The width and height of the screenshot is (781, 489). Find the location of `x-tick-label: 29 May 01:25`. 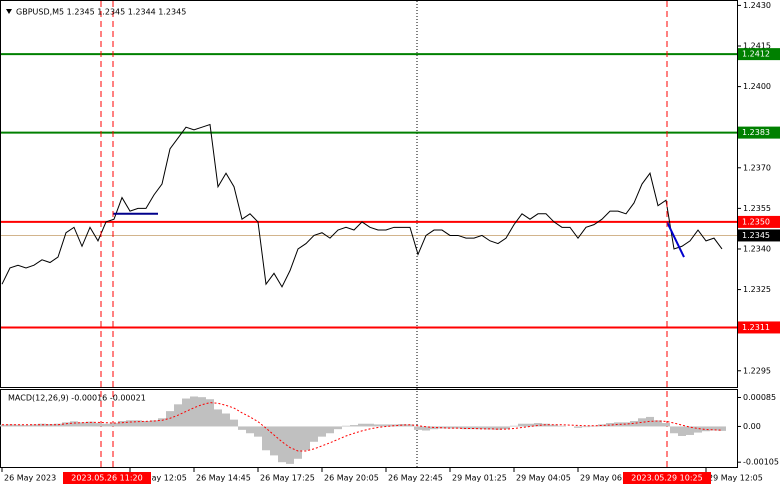

x-tick-label: 29 May 01:25 is located at coordinates (479, 478).